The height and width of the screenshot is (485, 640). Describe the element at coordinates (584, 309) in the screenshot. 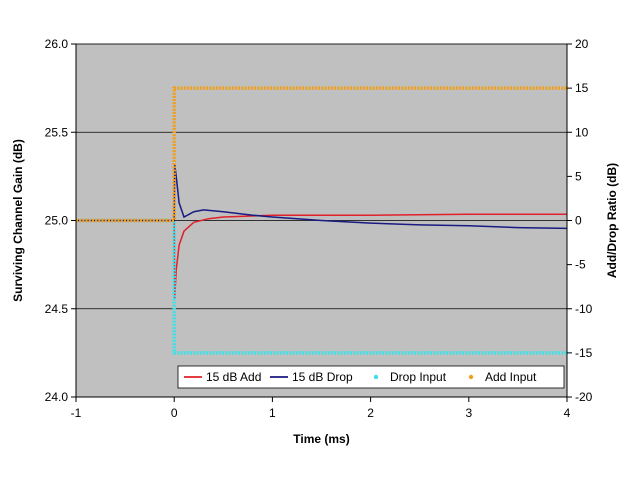

I see `y-right-tick-label-2: -10` at that location.